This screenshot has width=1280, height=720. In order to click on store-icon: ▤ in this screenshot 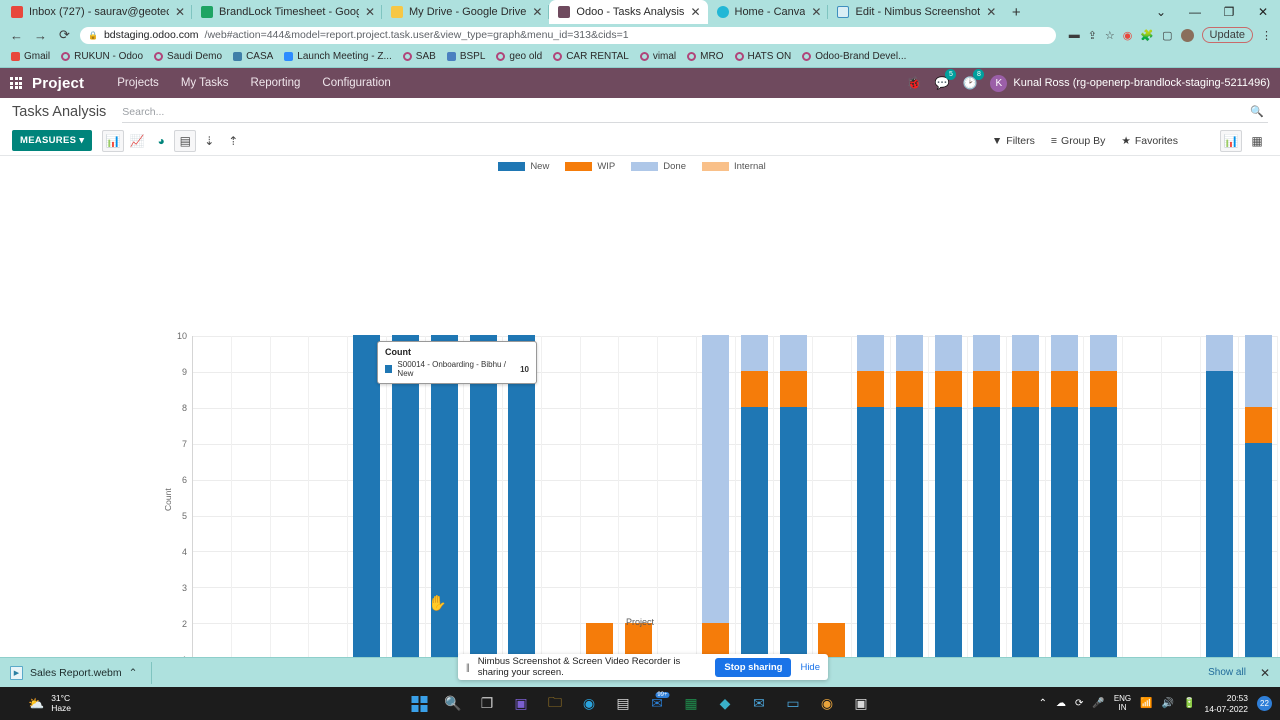, I will do `click(623, 703)`.